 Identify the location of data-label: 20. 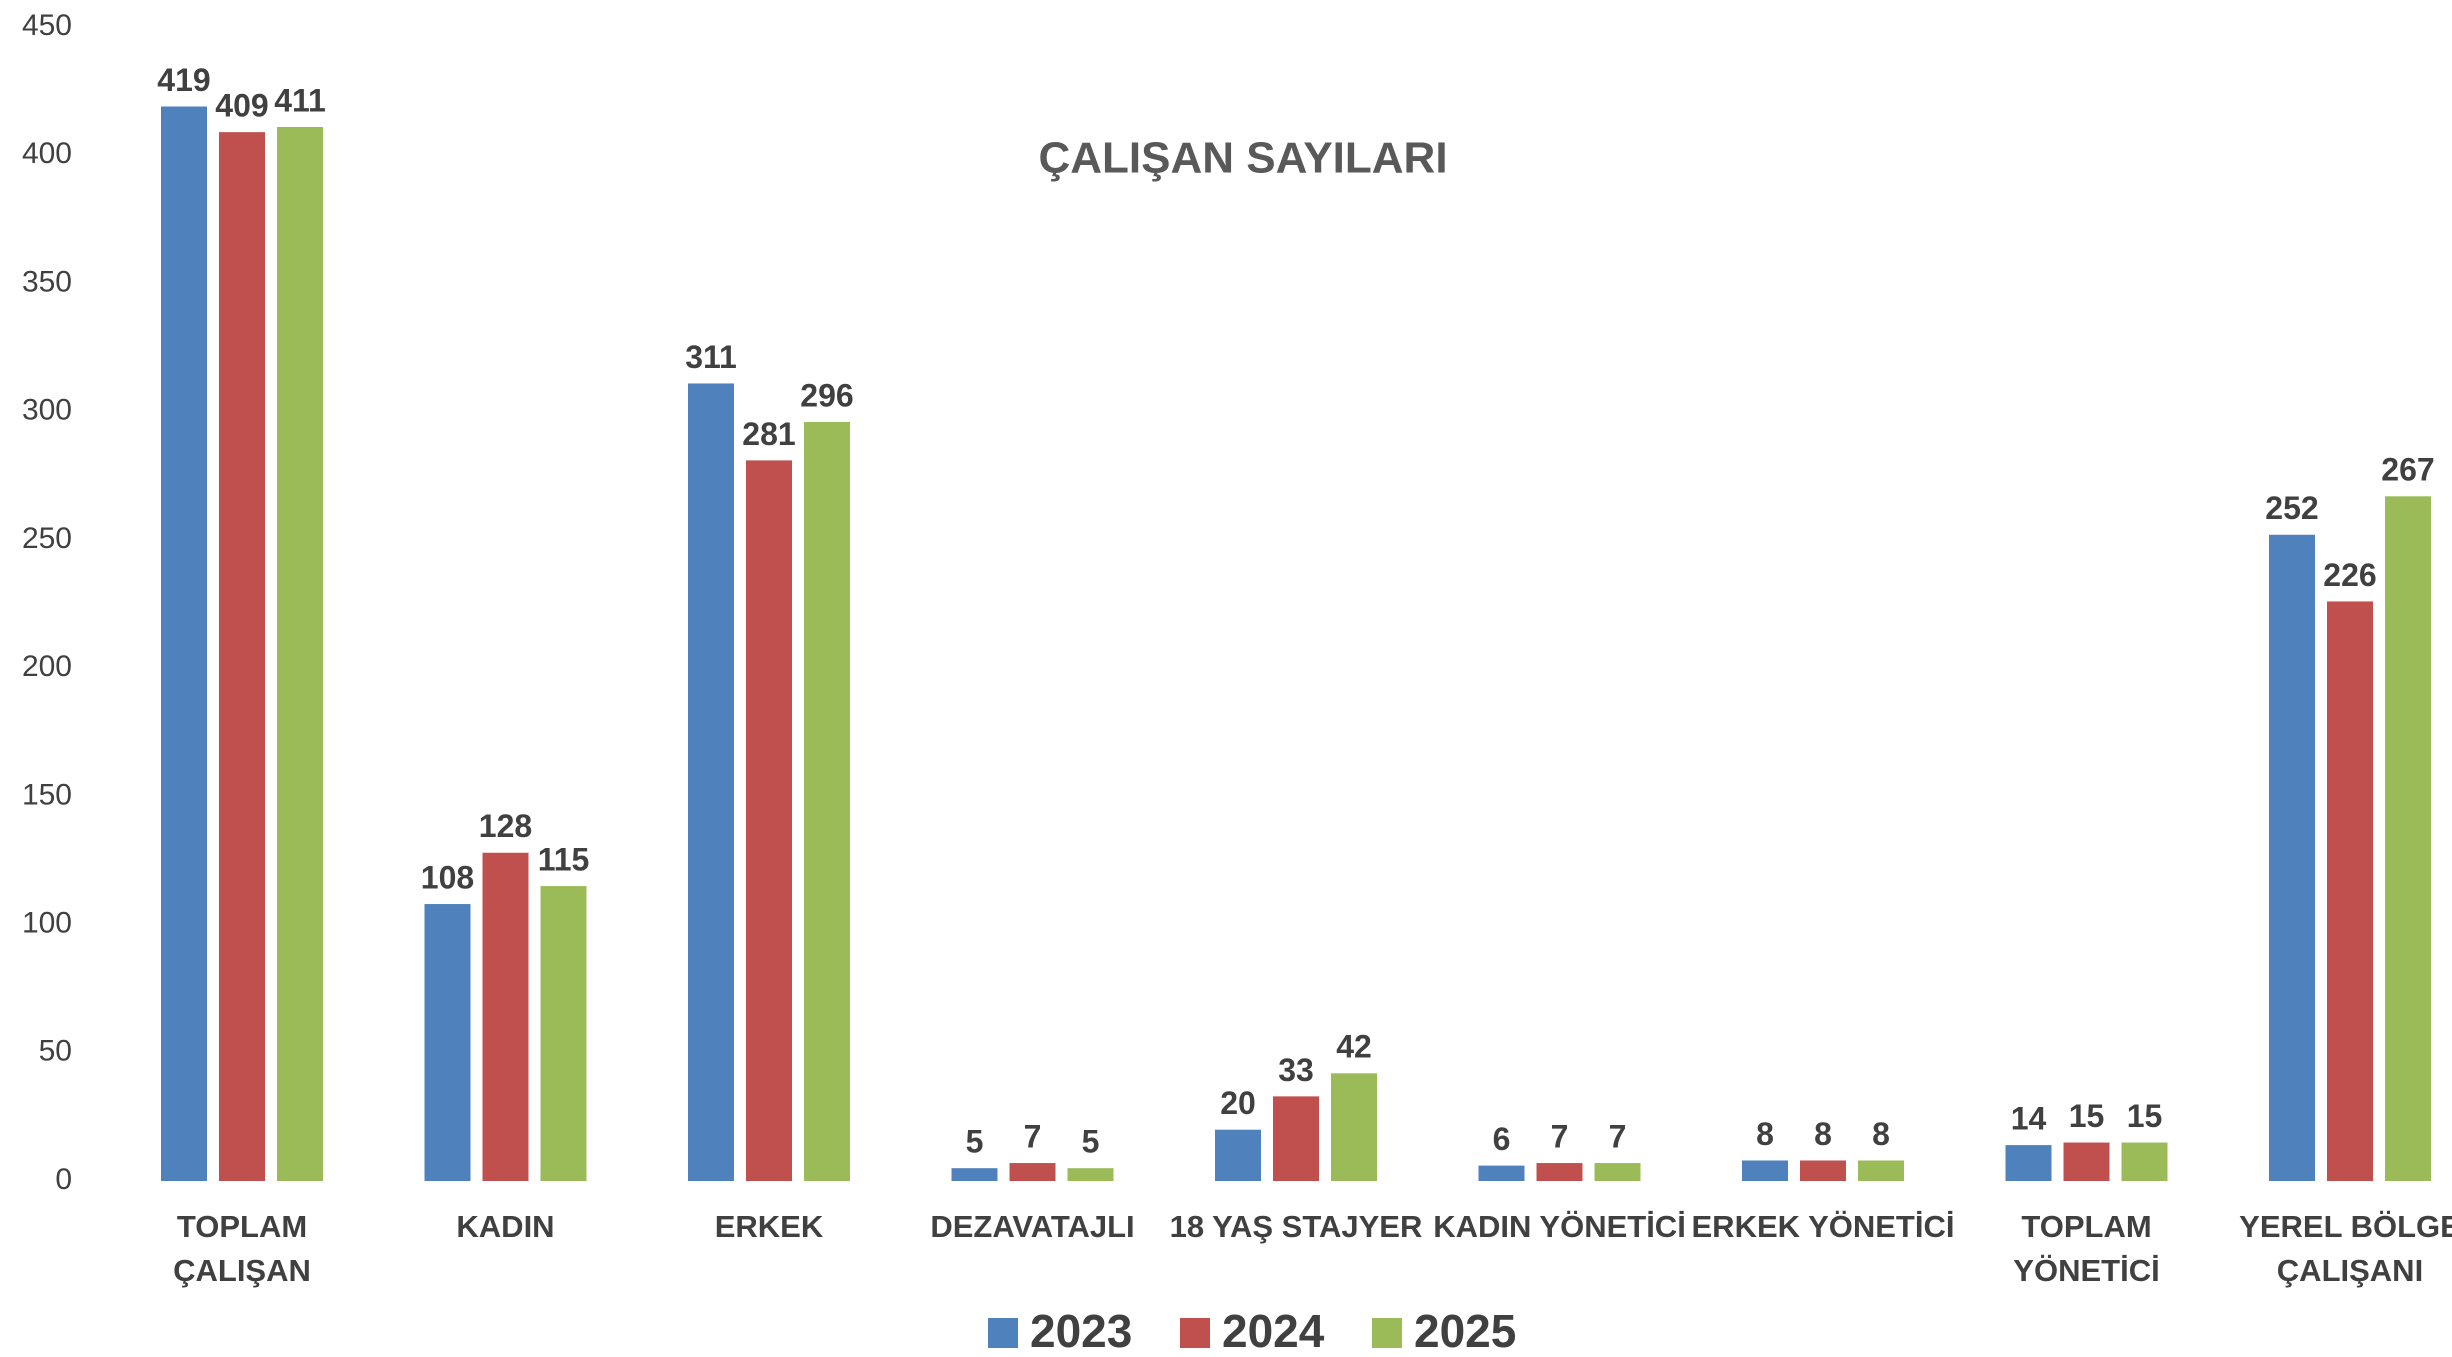
(1238, 1103).